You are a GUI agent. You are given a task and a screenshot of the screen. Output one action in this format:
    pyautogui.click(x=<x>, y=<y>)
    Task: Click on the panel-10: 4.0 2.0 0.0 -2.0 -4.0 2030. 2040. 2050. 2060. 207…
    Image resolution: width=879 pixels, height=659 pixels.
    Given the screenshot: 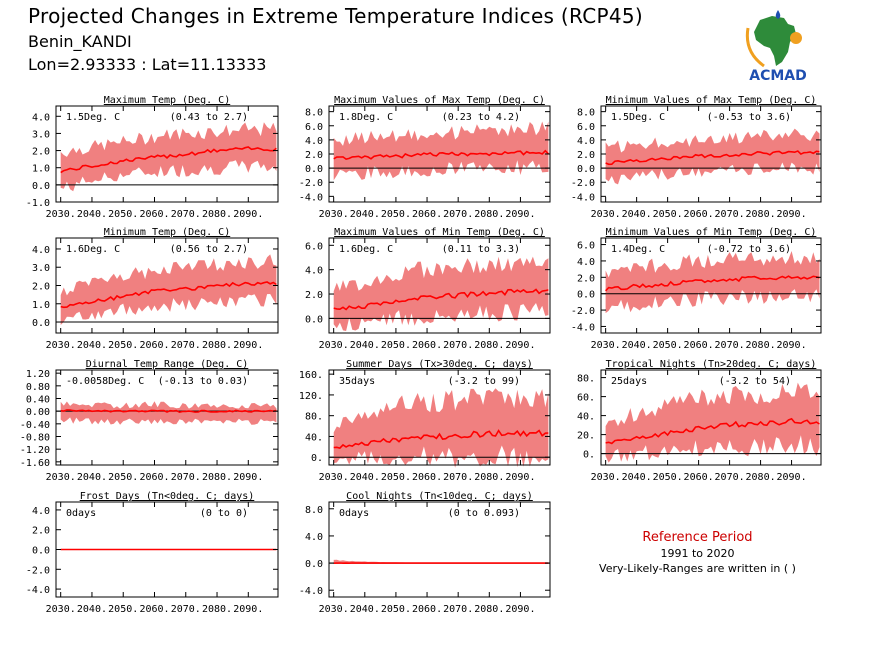 What is the action you would take?
    pyautogui.click(x=152, y=553)
    